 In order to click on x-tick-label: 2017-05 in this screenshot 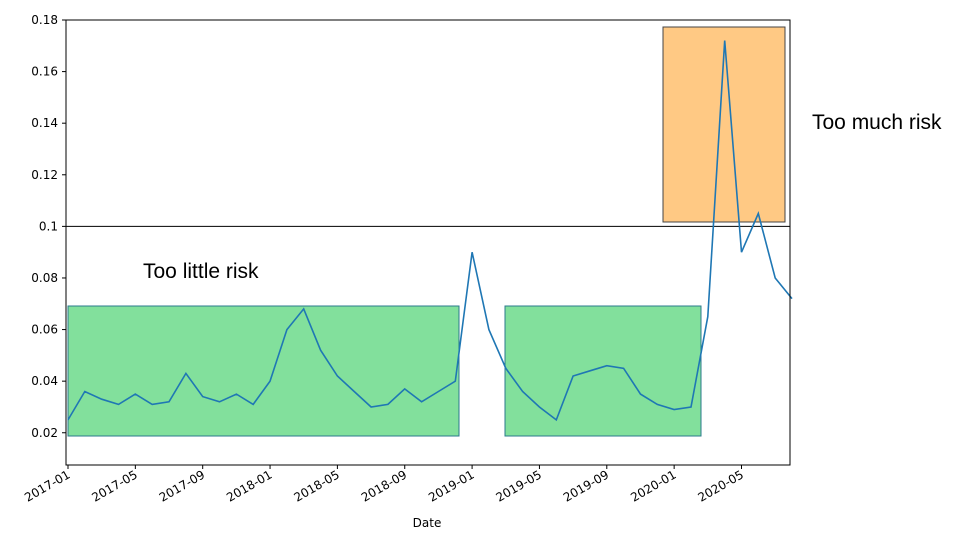, I will do `click(114, 485)`.